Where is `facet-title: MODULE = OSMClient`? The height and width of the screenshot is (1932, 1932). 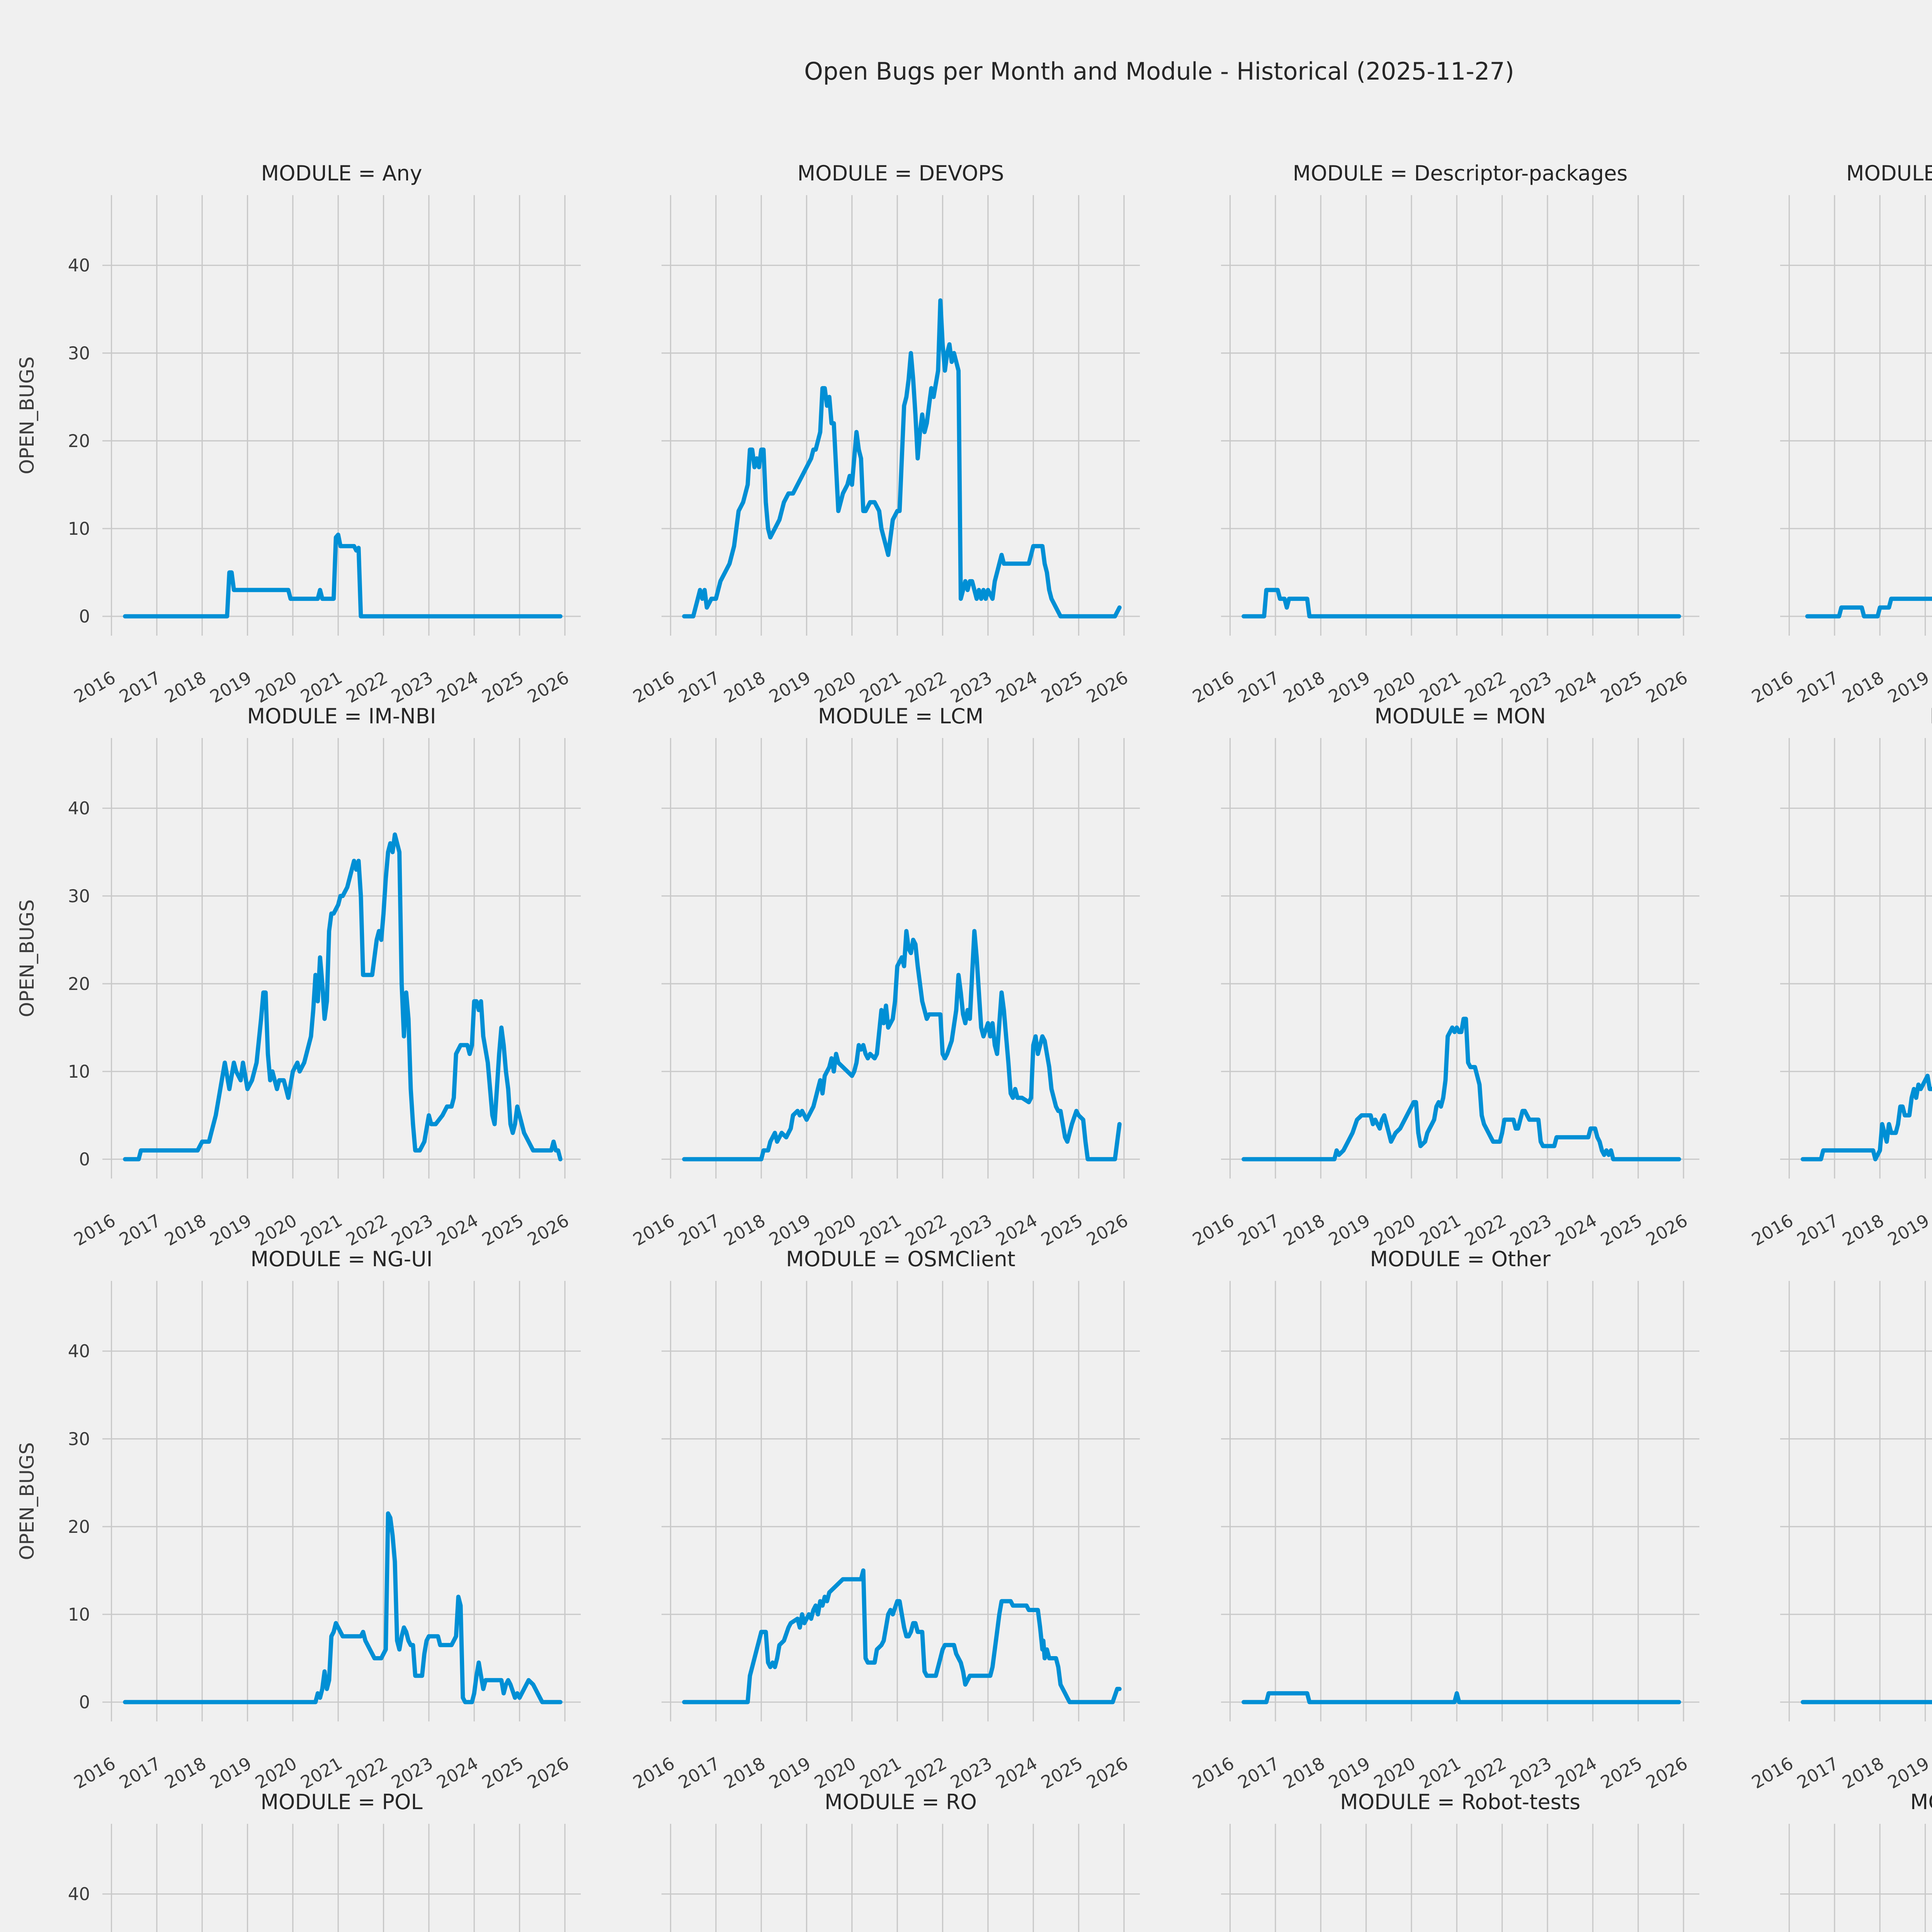 facet-title: MODULE = OSMClient is located at coordinates (900, 1259).